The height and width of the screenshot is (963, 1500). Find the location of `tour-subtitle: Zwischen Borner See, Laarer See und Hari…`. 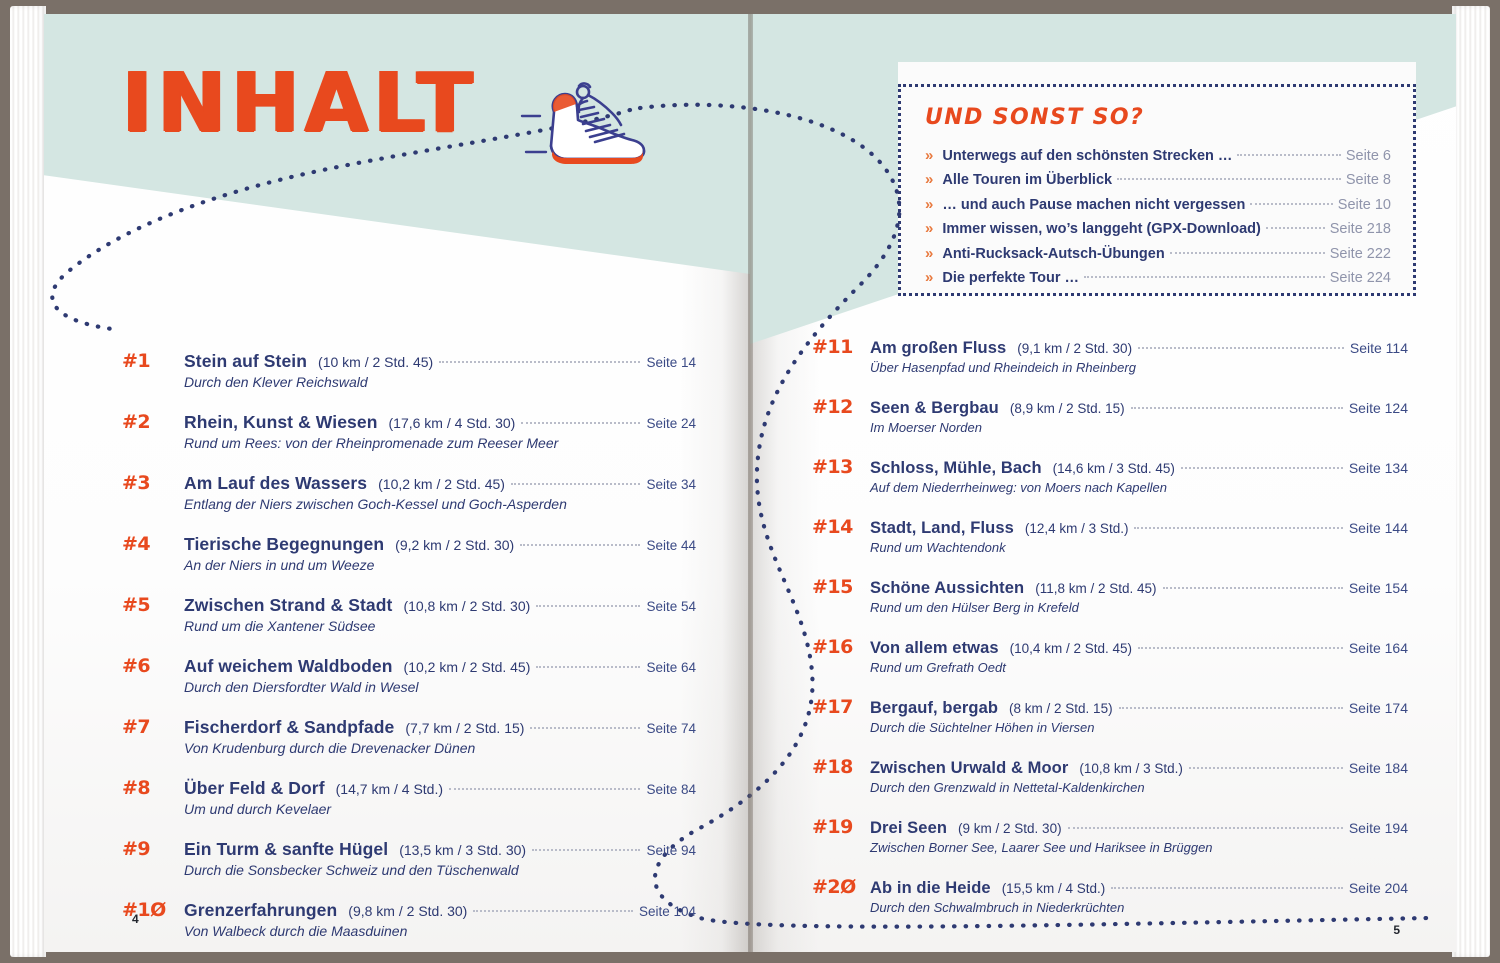

tour-subtitle: Zwischen Borner See, Laarer See und Hari… is located at coordinates (1041, 847).